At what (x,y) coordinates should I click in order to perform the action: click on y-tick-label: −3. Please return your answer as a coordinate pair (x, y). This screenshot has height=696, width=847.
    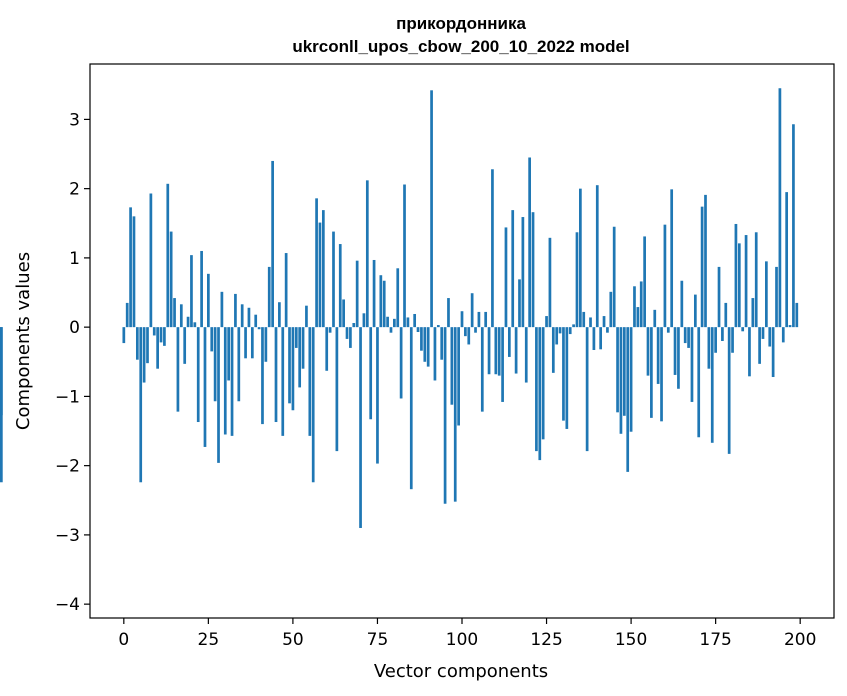
    Looking at the image, I should click on (67, 536).